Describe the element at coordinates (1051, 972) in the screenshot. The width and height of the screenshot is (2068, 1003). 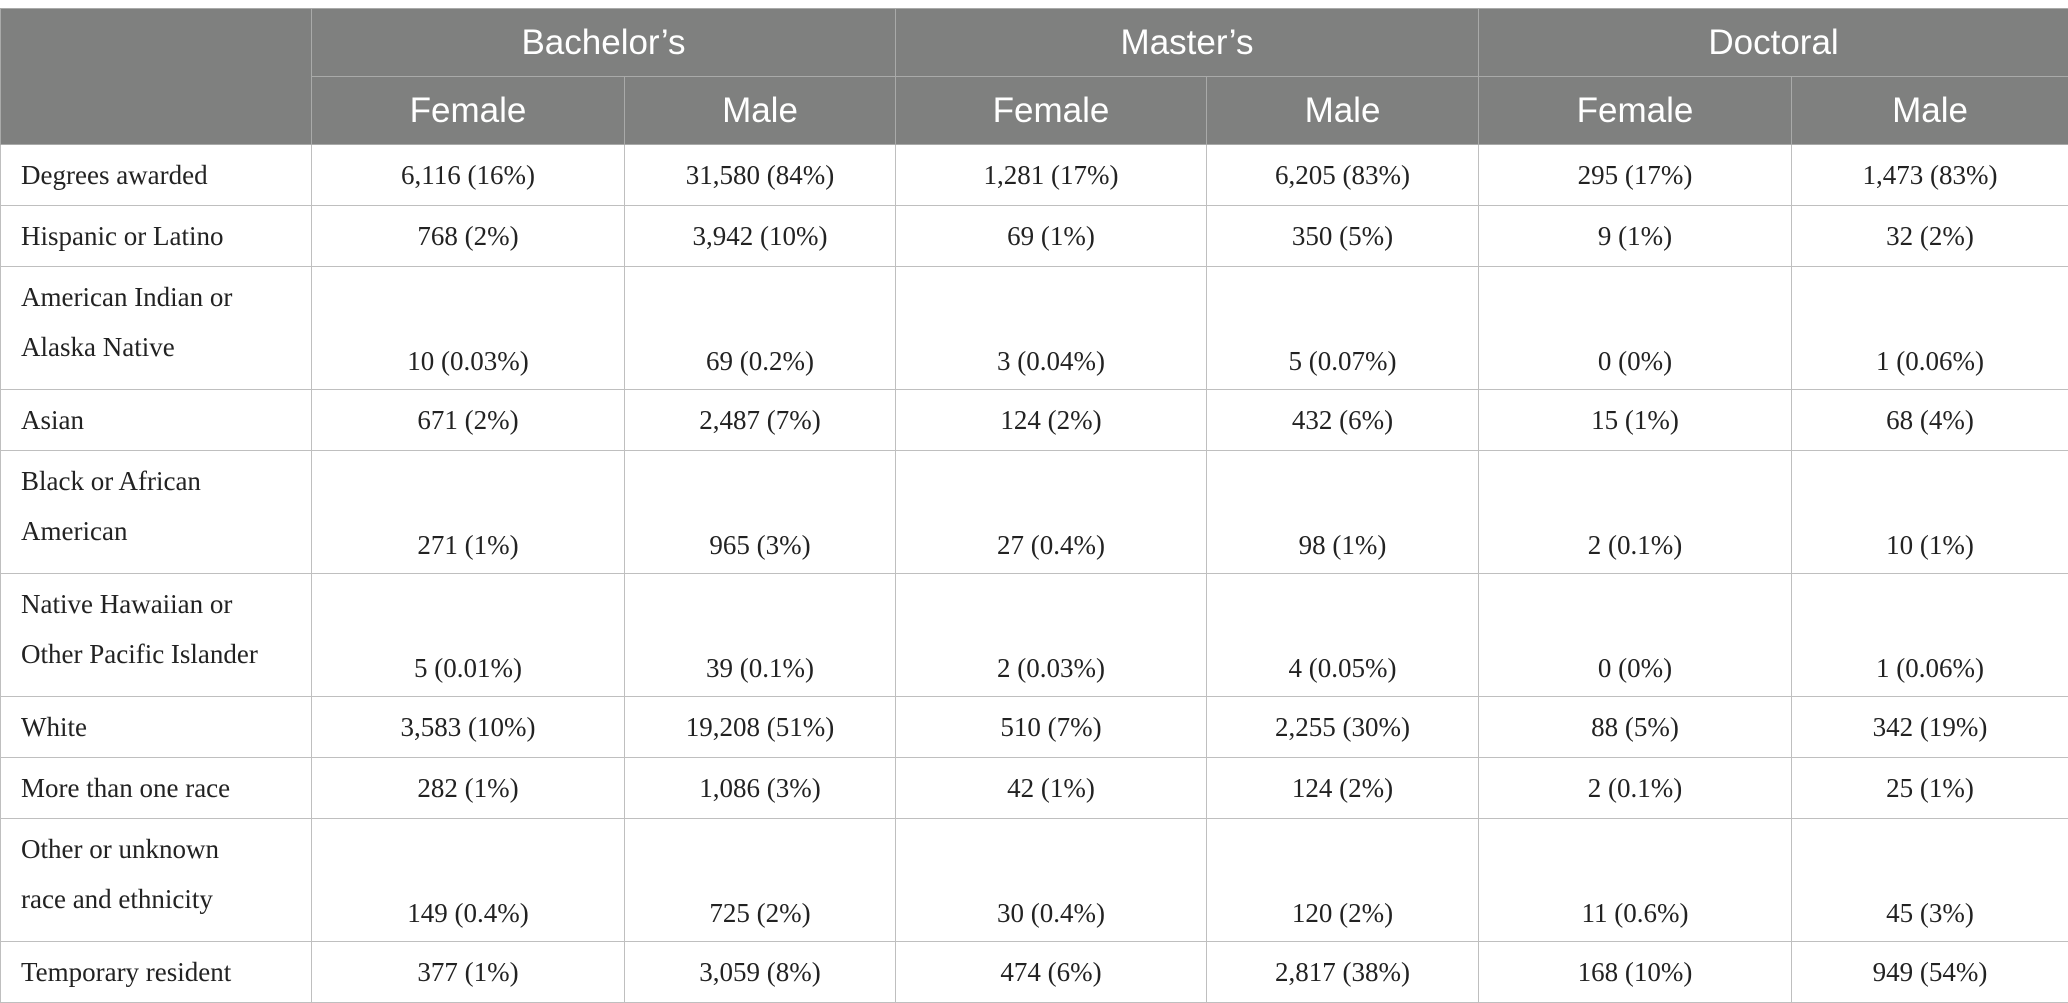
I see `table-cell: 474 (6%)` at that location.